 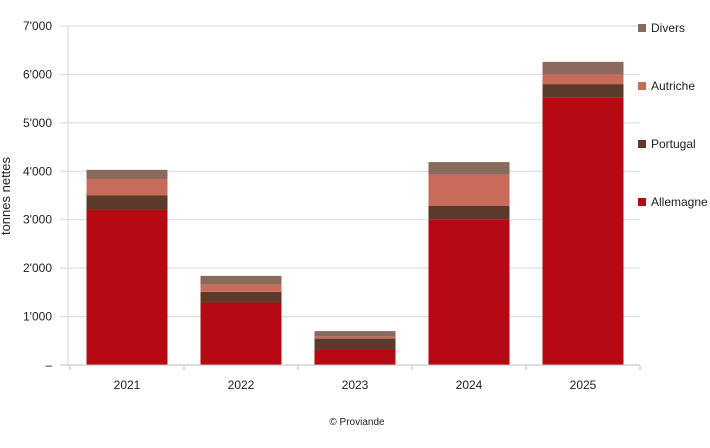 What do you see at coordinates (37, 74) in the screenshot?
I see `y-tick-label: 6'000` at bounding box center [37, 74].